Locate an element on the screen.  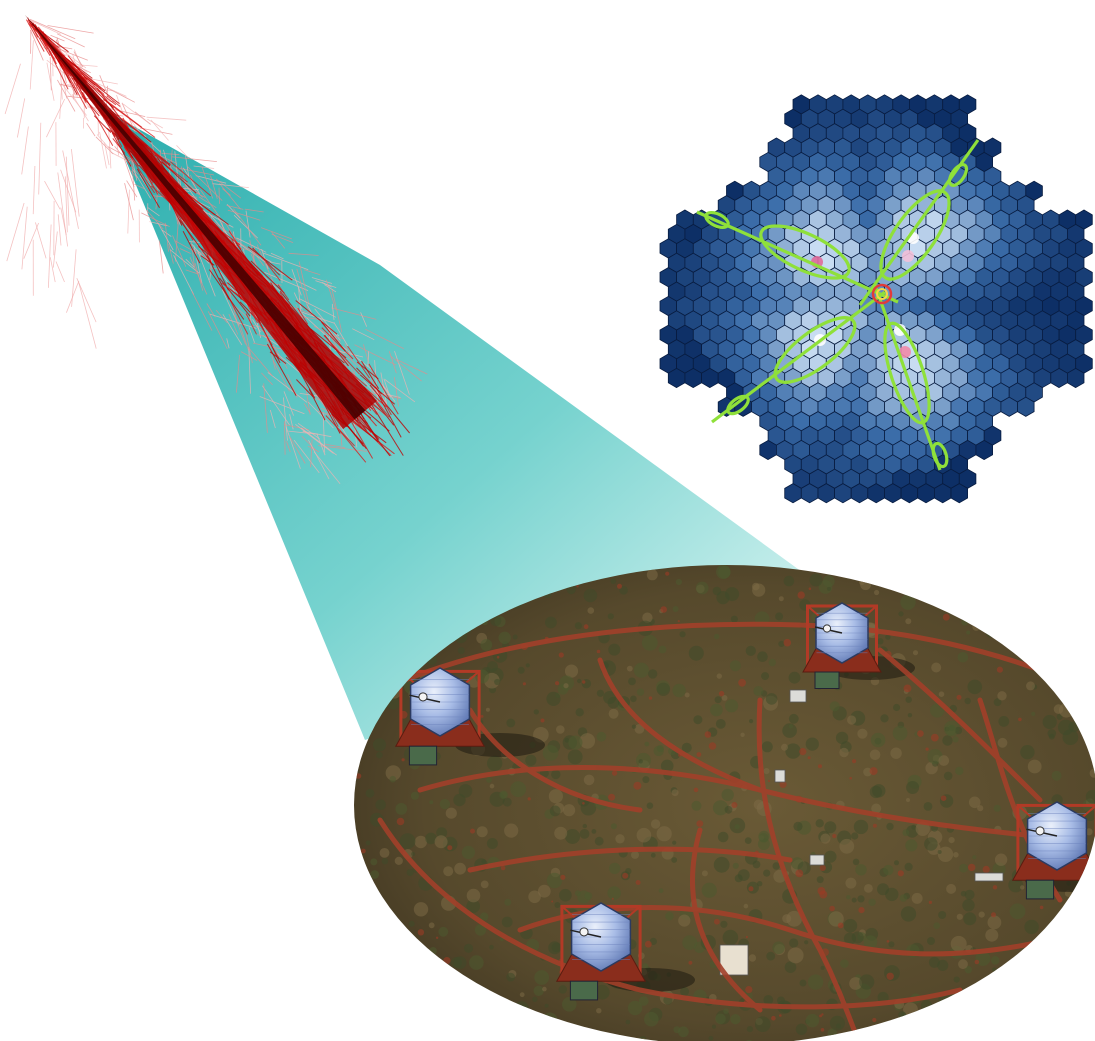
hillas-ellipses is located at coordinates (838, 305).